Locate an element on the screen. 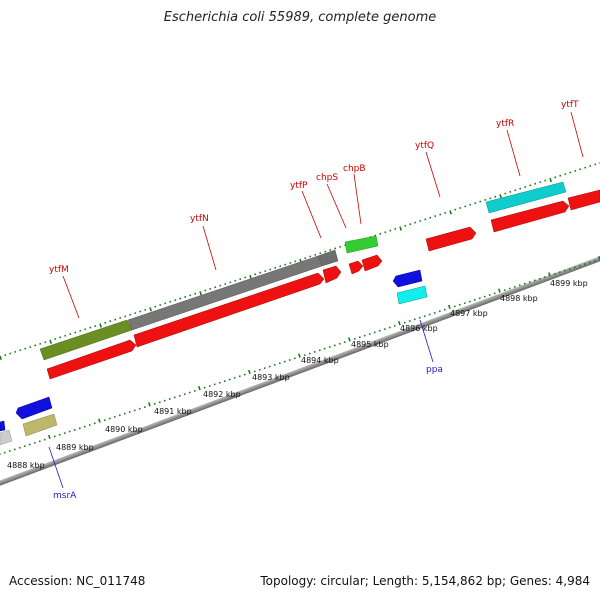 This screenshot has width=600, height=600. gene-label-msrA: msrA is located at coordinates (65, 496).